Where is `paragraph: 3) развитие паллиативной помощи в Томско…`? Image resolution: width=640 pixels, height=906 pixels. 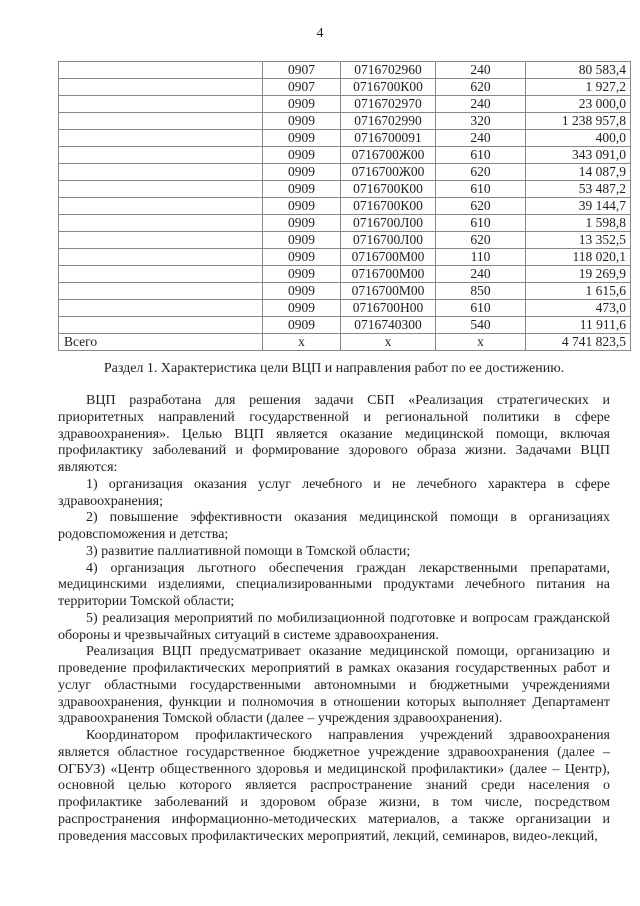 paragraph: 3) развитие паллиативной помощи в Томско… is located at coordinates (248, 551).